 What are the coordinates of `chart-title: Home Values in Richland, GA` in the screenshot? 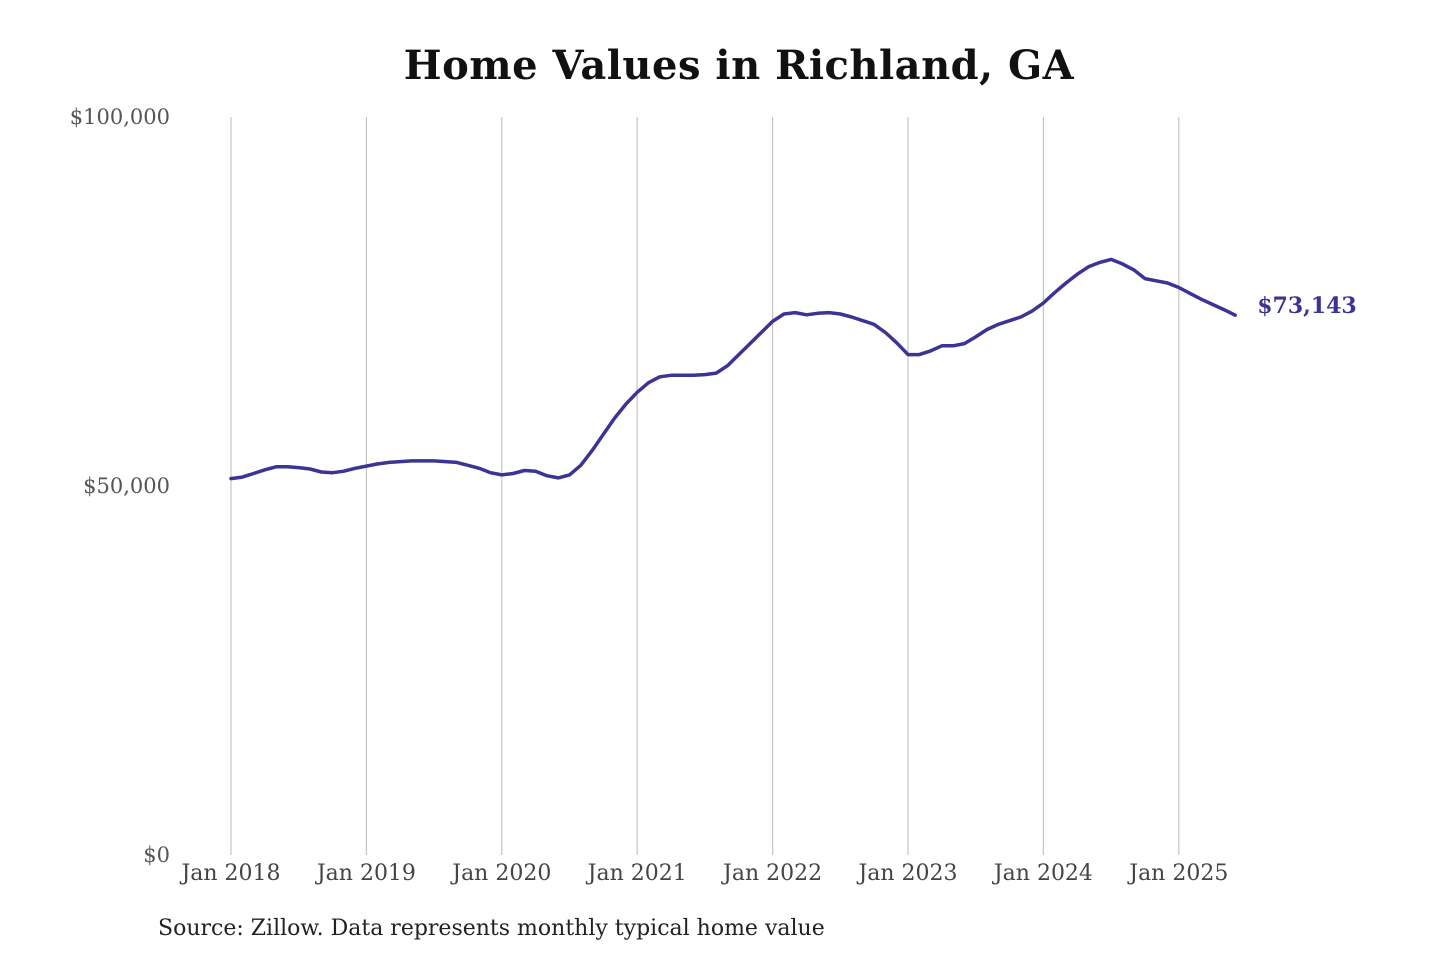 It's located at (739, 65).